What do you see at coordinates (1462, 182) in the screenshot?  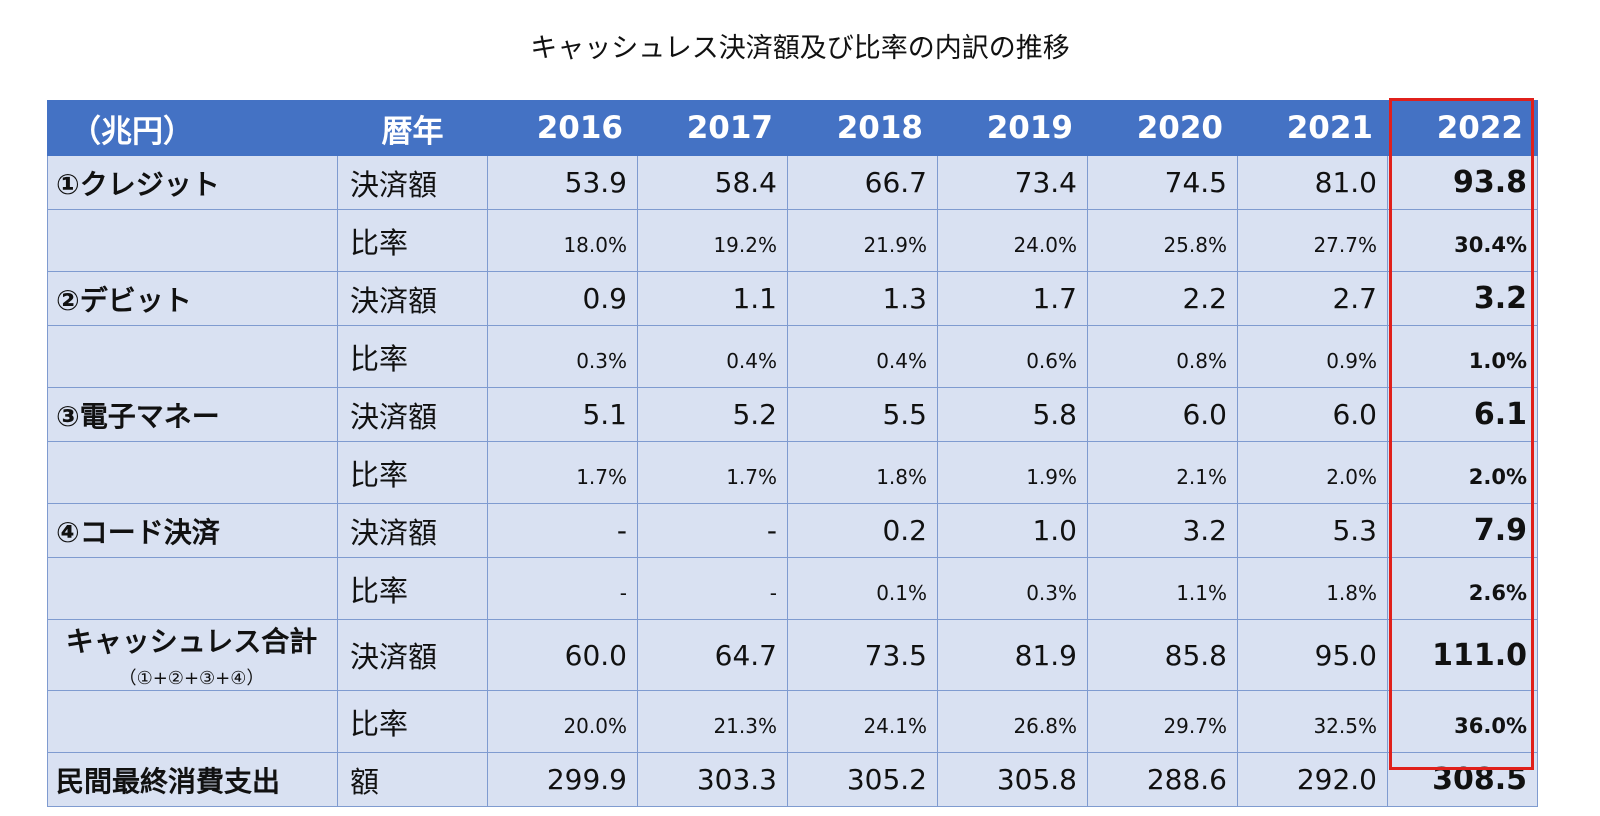 I see `value-cell: 93.8` at bounding box center [1462, 182].